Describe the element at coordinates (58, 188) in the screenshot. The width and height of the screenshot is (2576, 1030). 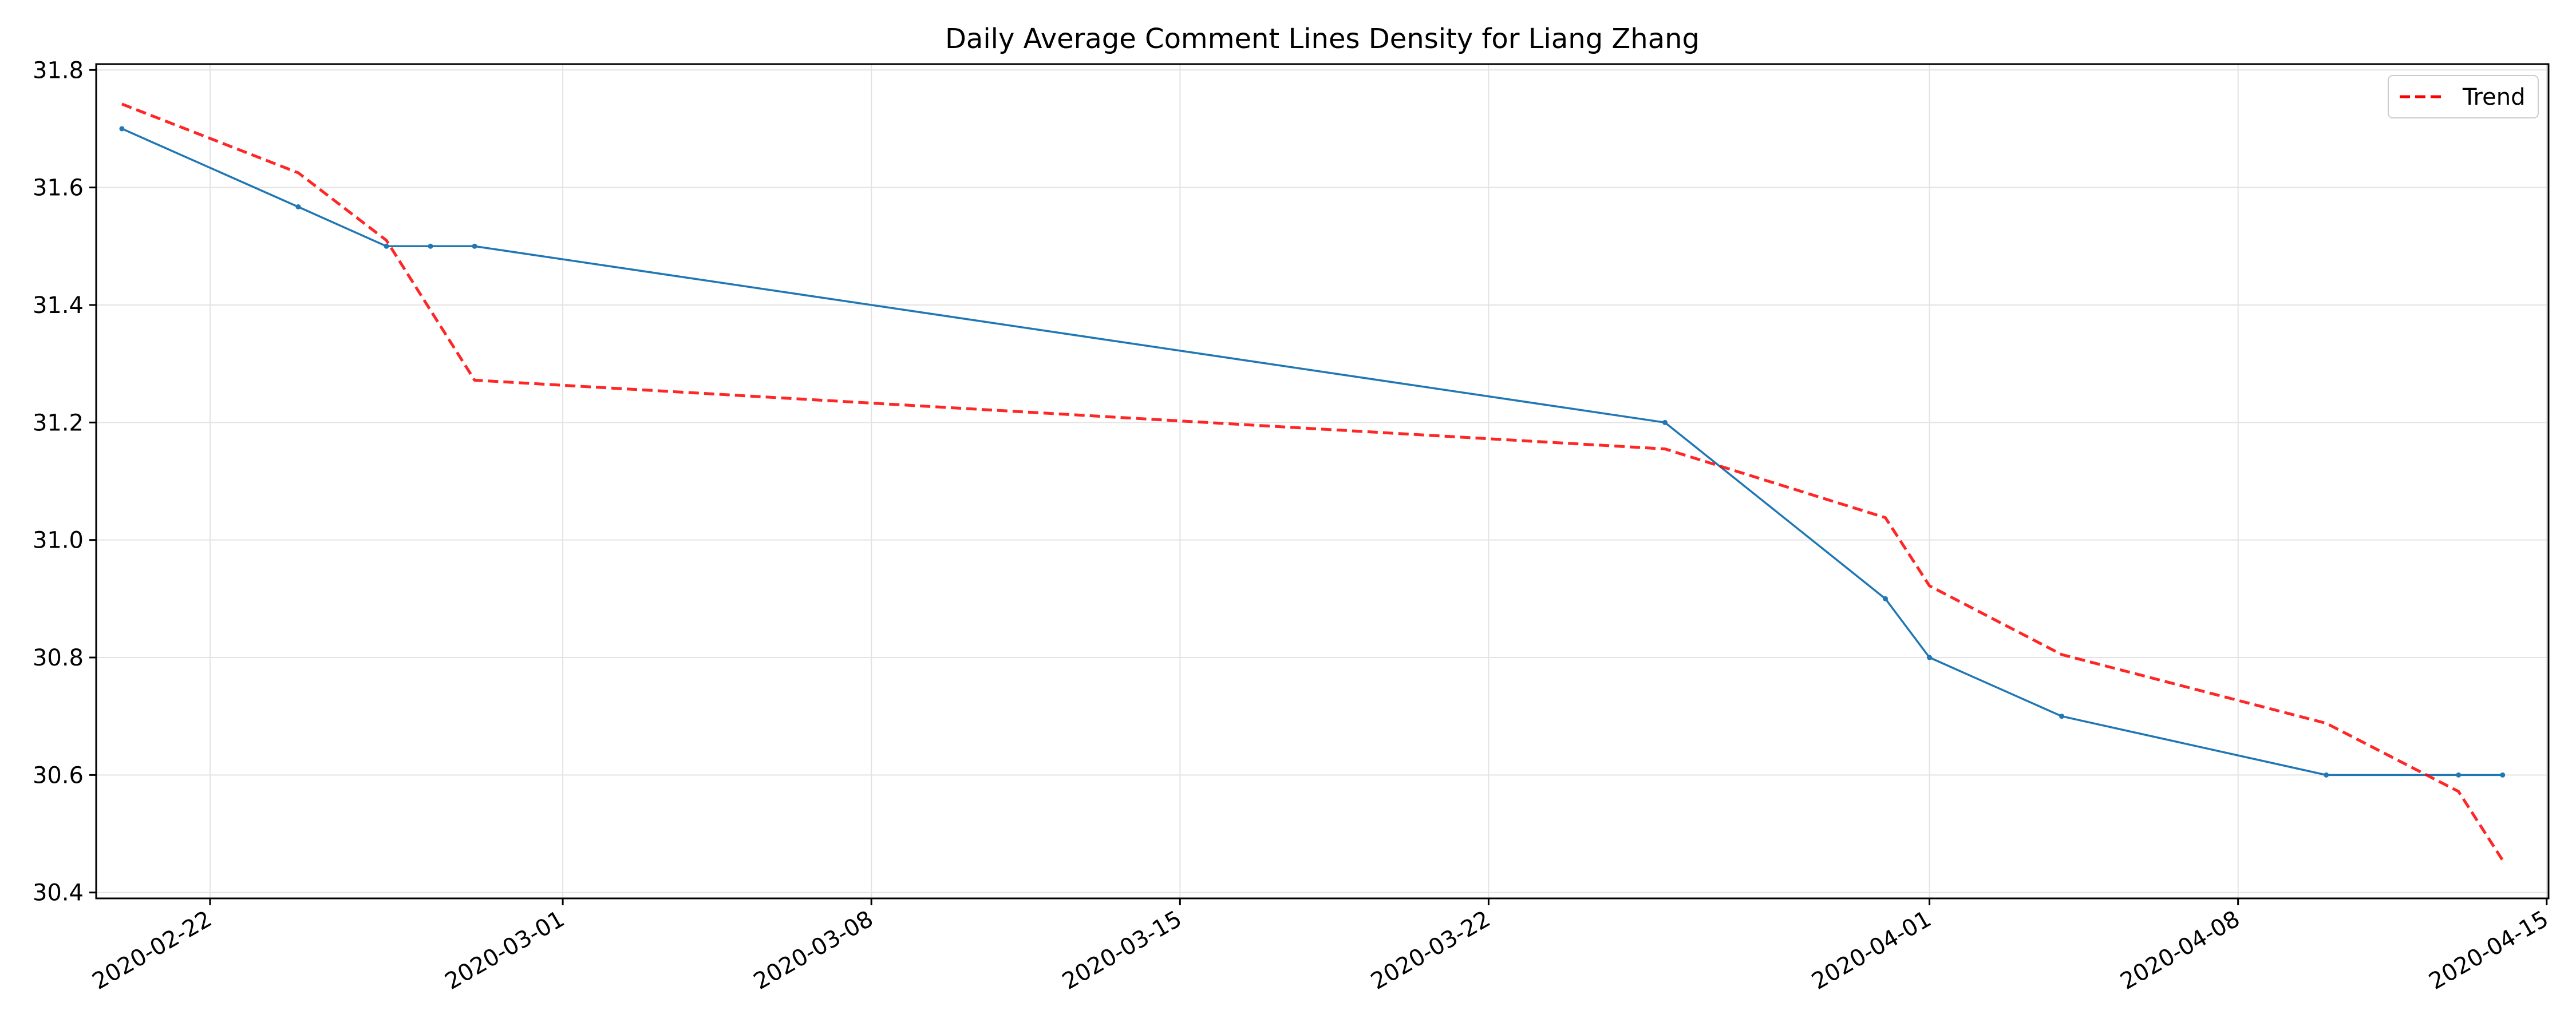
I see `y-tick-label: 31.6` at that location.